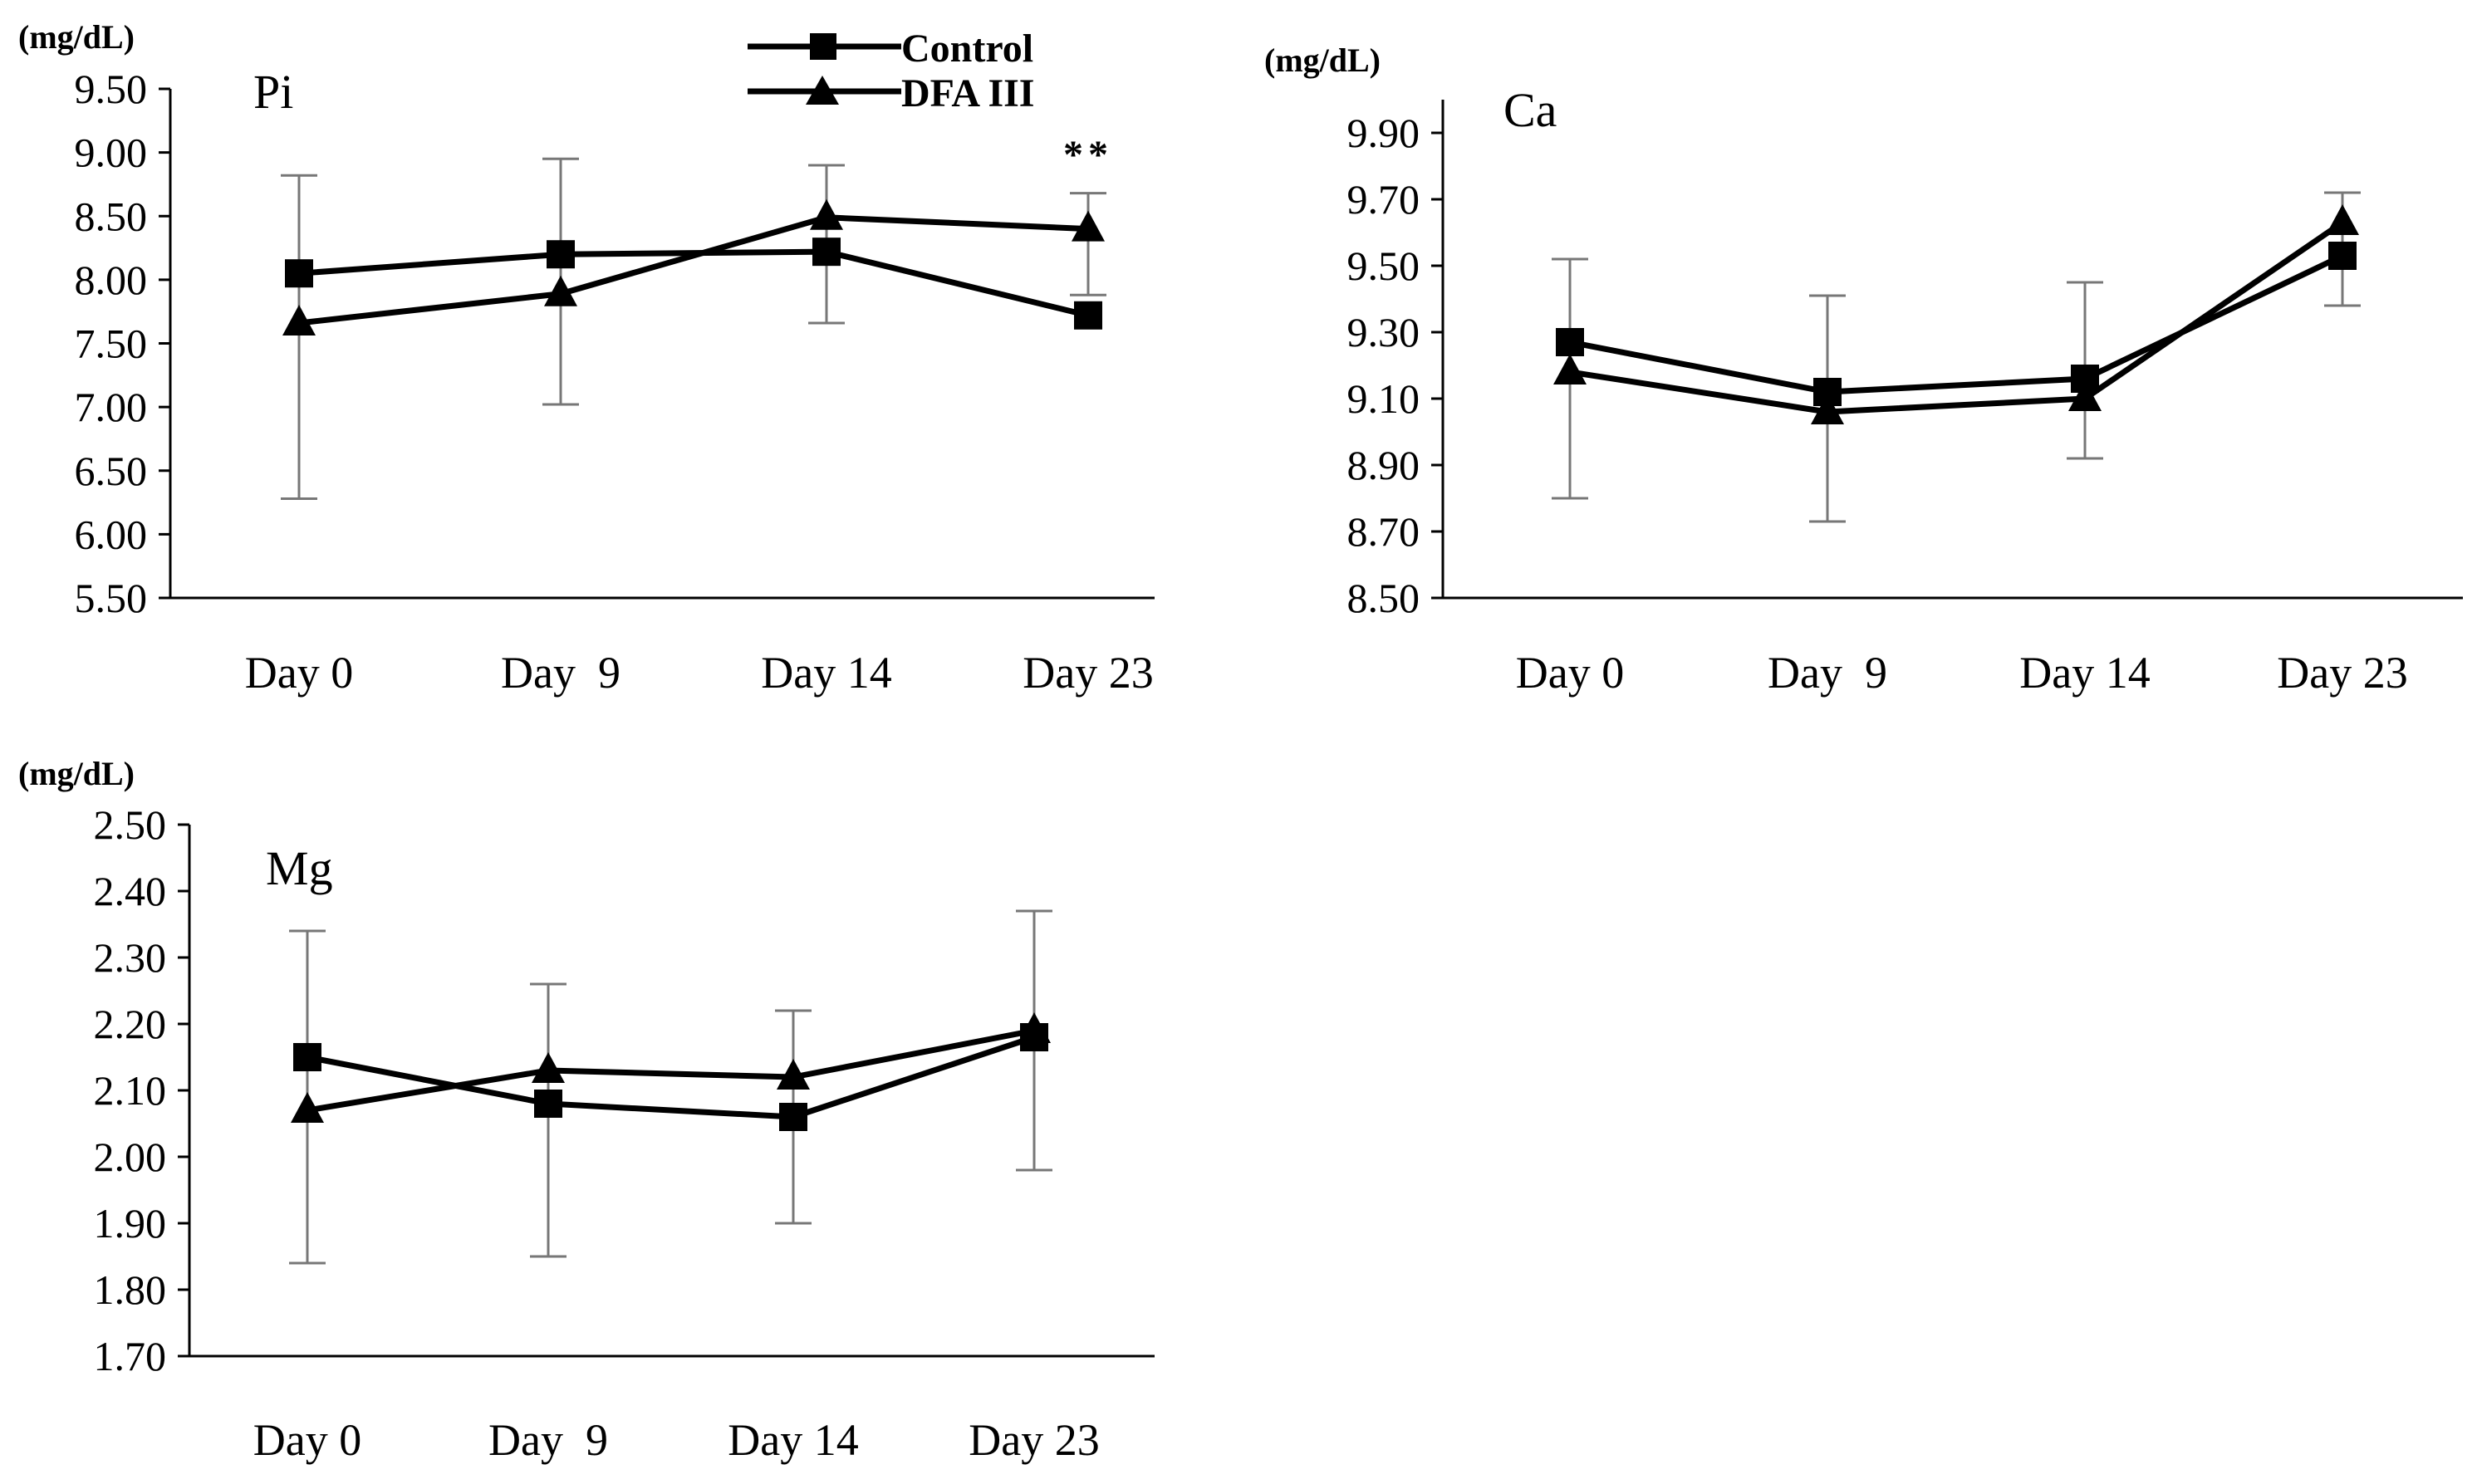 This screenshot has height=1484, width=2477. What do you see at coordinates (299, 868) in the screenshot?
I see `panel-label: Mg` at bounding box center [299, 868].